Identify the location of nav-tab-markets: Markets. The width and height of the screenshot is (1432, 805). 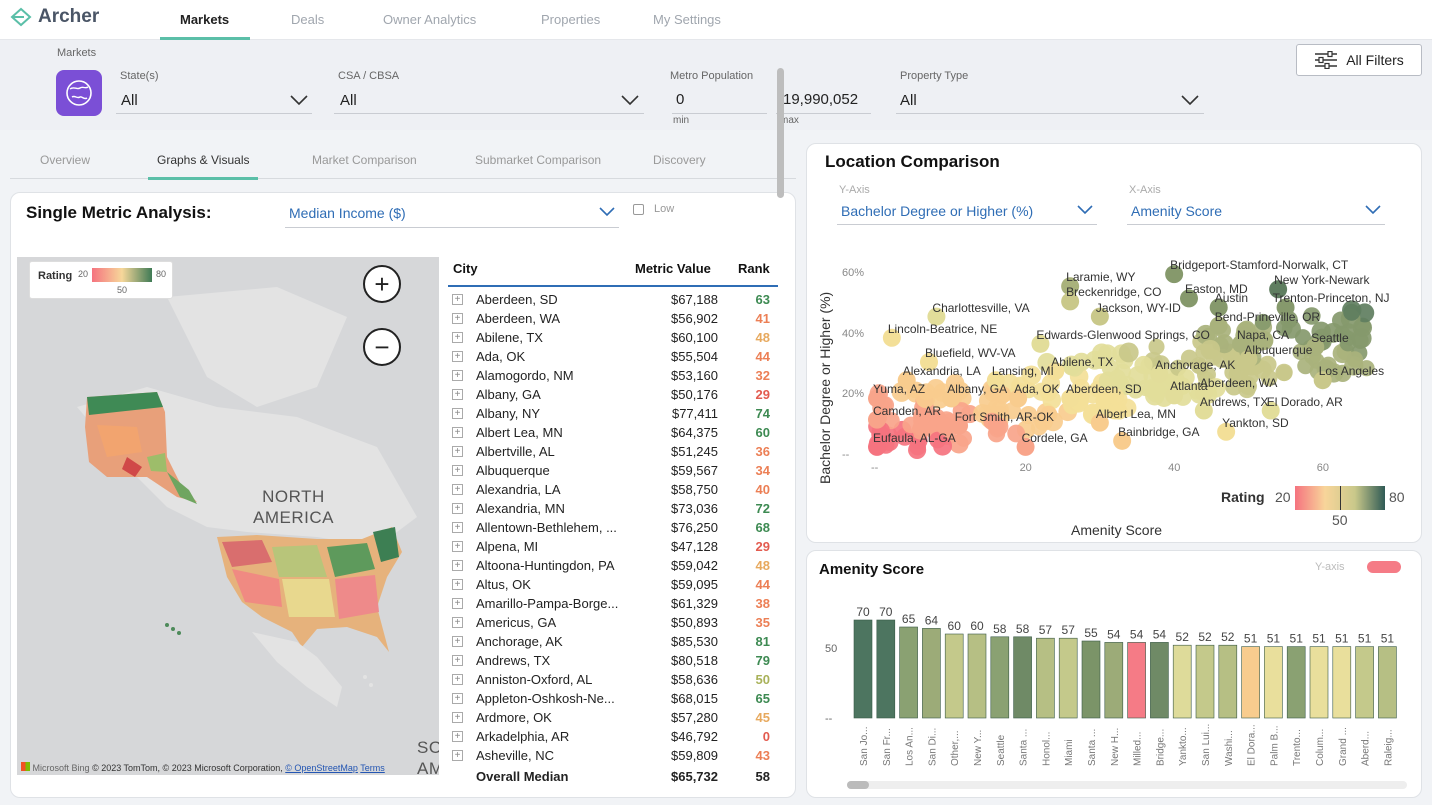
(205, 19).